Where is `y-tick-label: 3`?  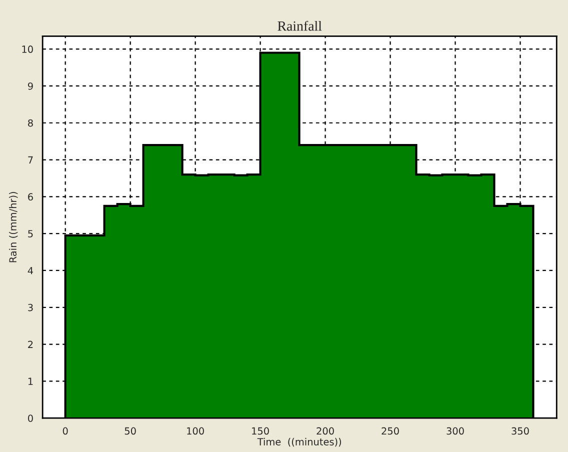 y-tick-label: 3 is located at coordinates (30, 308).